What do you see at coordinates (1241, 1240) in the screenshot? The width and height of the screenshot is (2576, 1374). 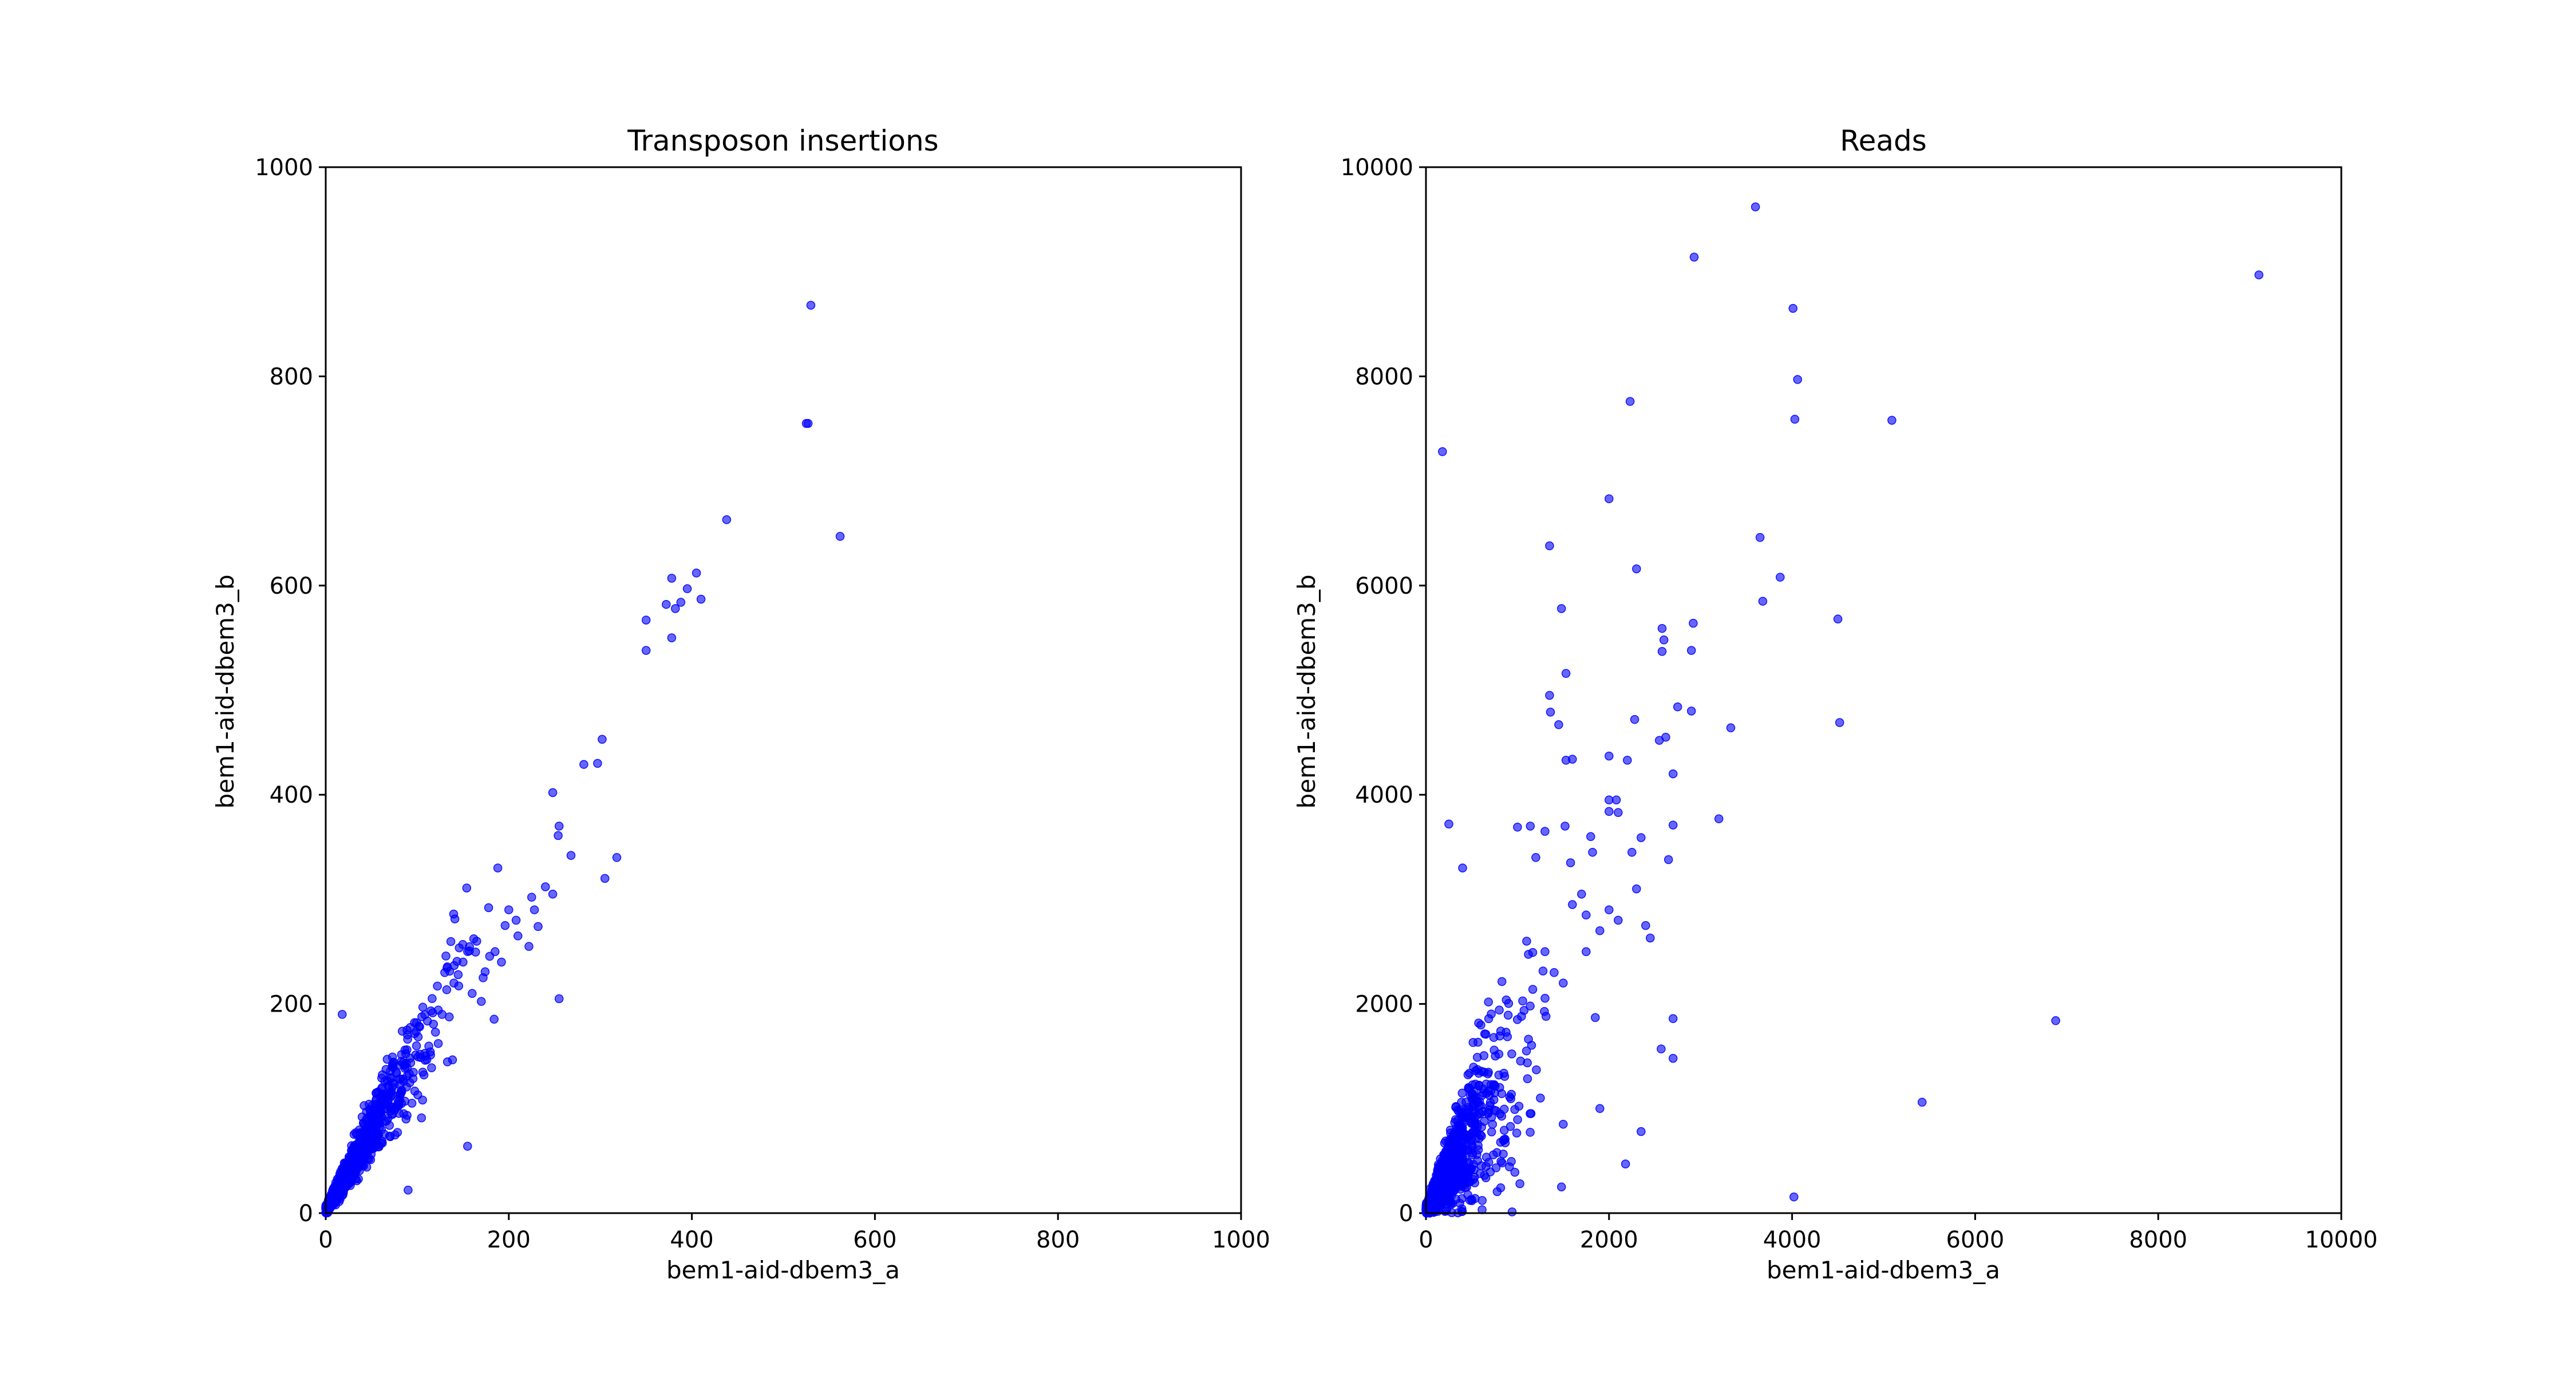 I see `x-tick-label: 1000` at bounding box center [1241, 1240].